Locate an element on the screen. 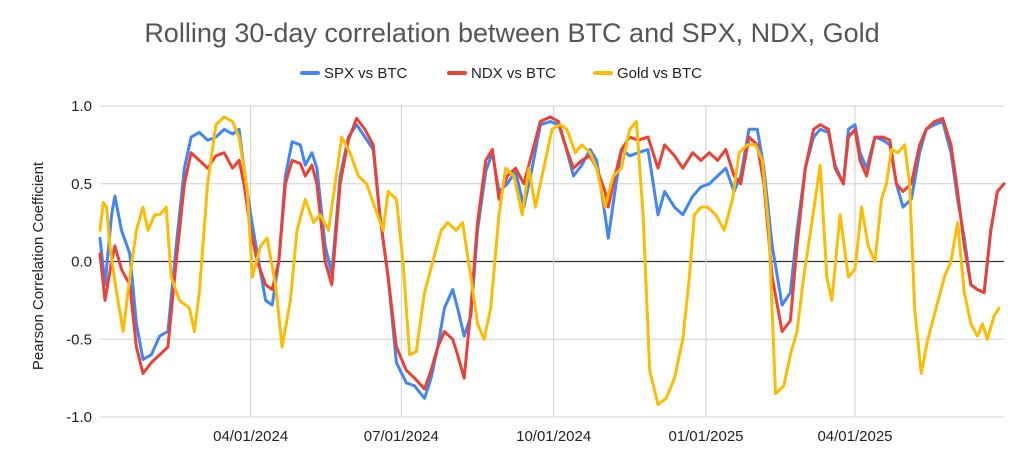 Image resolution: width=1024 pixels, height=465 pixels. legend-item-gold: Gold vs BTC is located at coordinates (647, 73).